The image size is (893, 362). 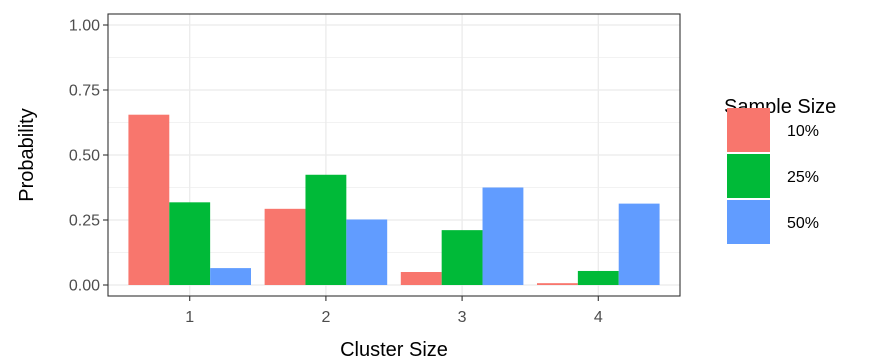 What do you see at coordinates (394, 350) in the screenshot?
I see `x-axis-title: Cluster Size` at bounding box center [394, 350].